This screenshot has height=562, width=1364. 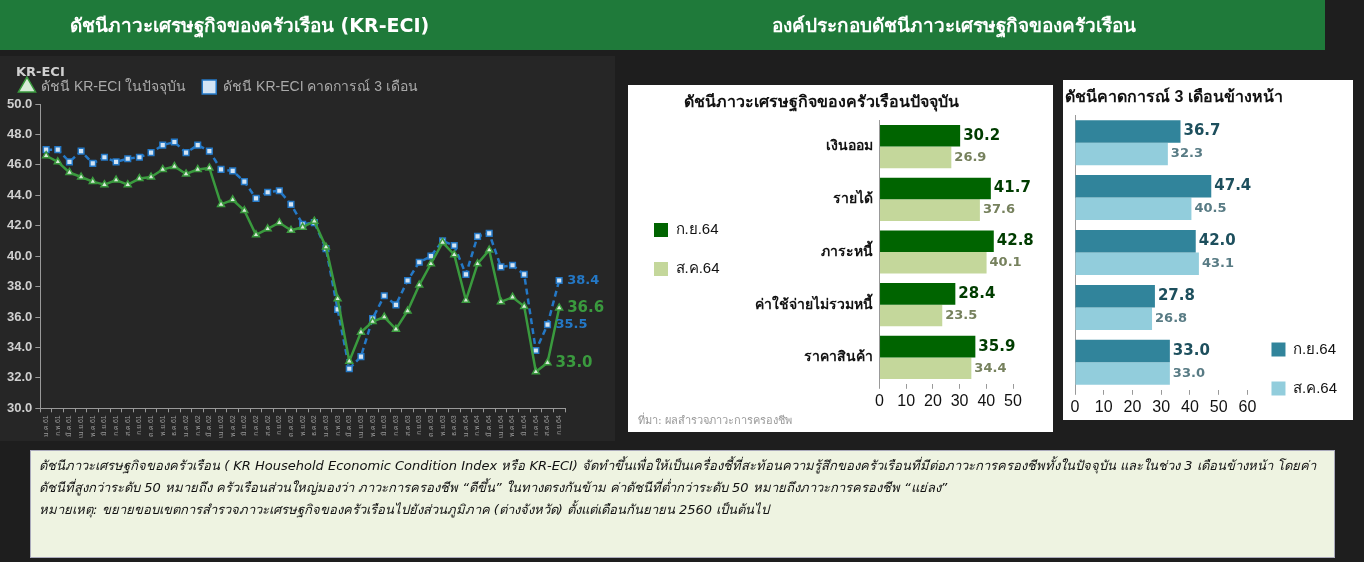 What do you see at coordinates (954, 26) in the screenshot?
I see `chart-title: องค์ประกอบดัชนีภาวะเศรษฐกิจของครัวเรือน` at bounding box center [954, 26].